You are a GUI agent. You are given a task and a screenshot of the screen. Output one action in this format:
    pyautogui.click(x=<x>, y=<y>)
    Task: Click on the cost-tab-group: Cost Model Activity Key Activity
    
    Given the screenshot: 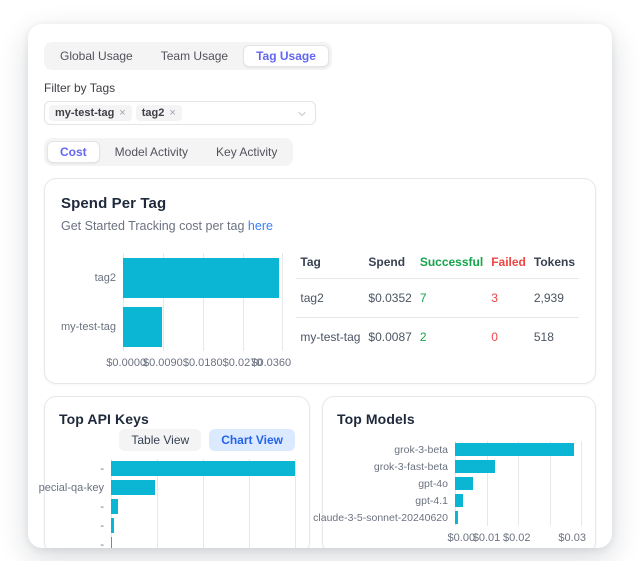 What is the action you would take?
    pyautogui.click(x=169, y=152)
    